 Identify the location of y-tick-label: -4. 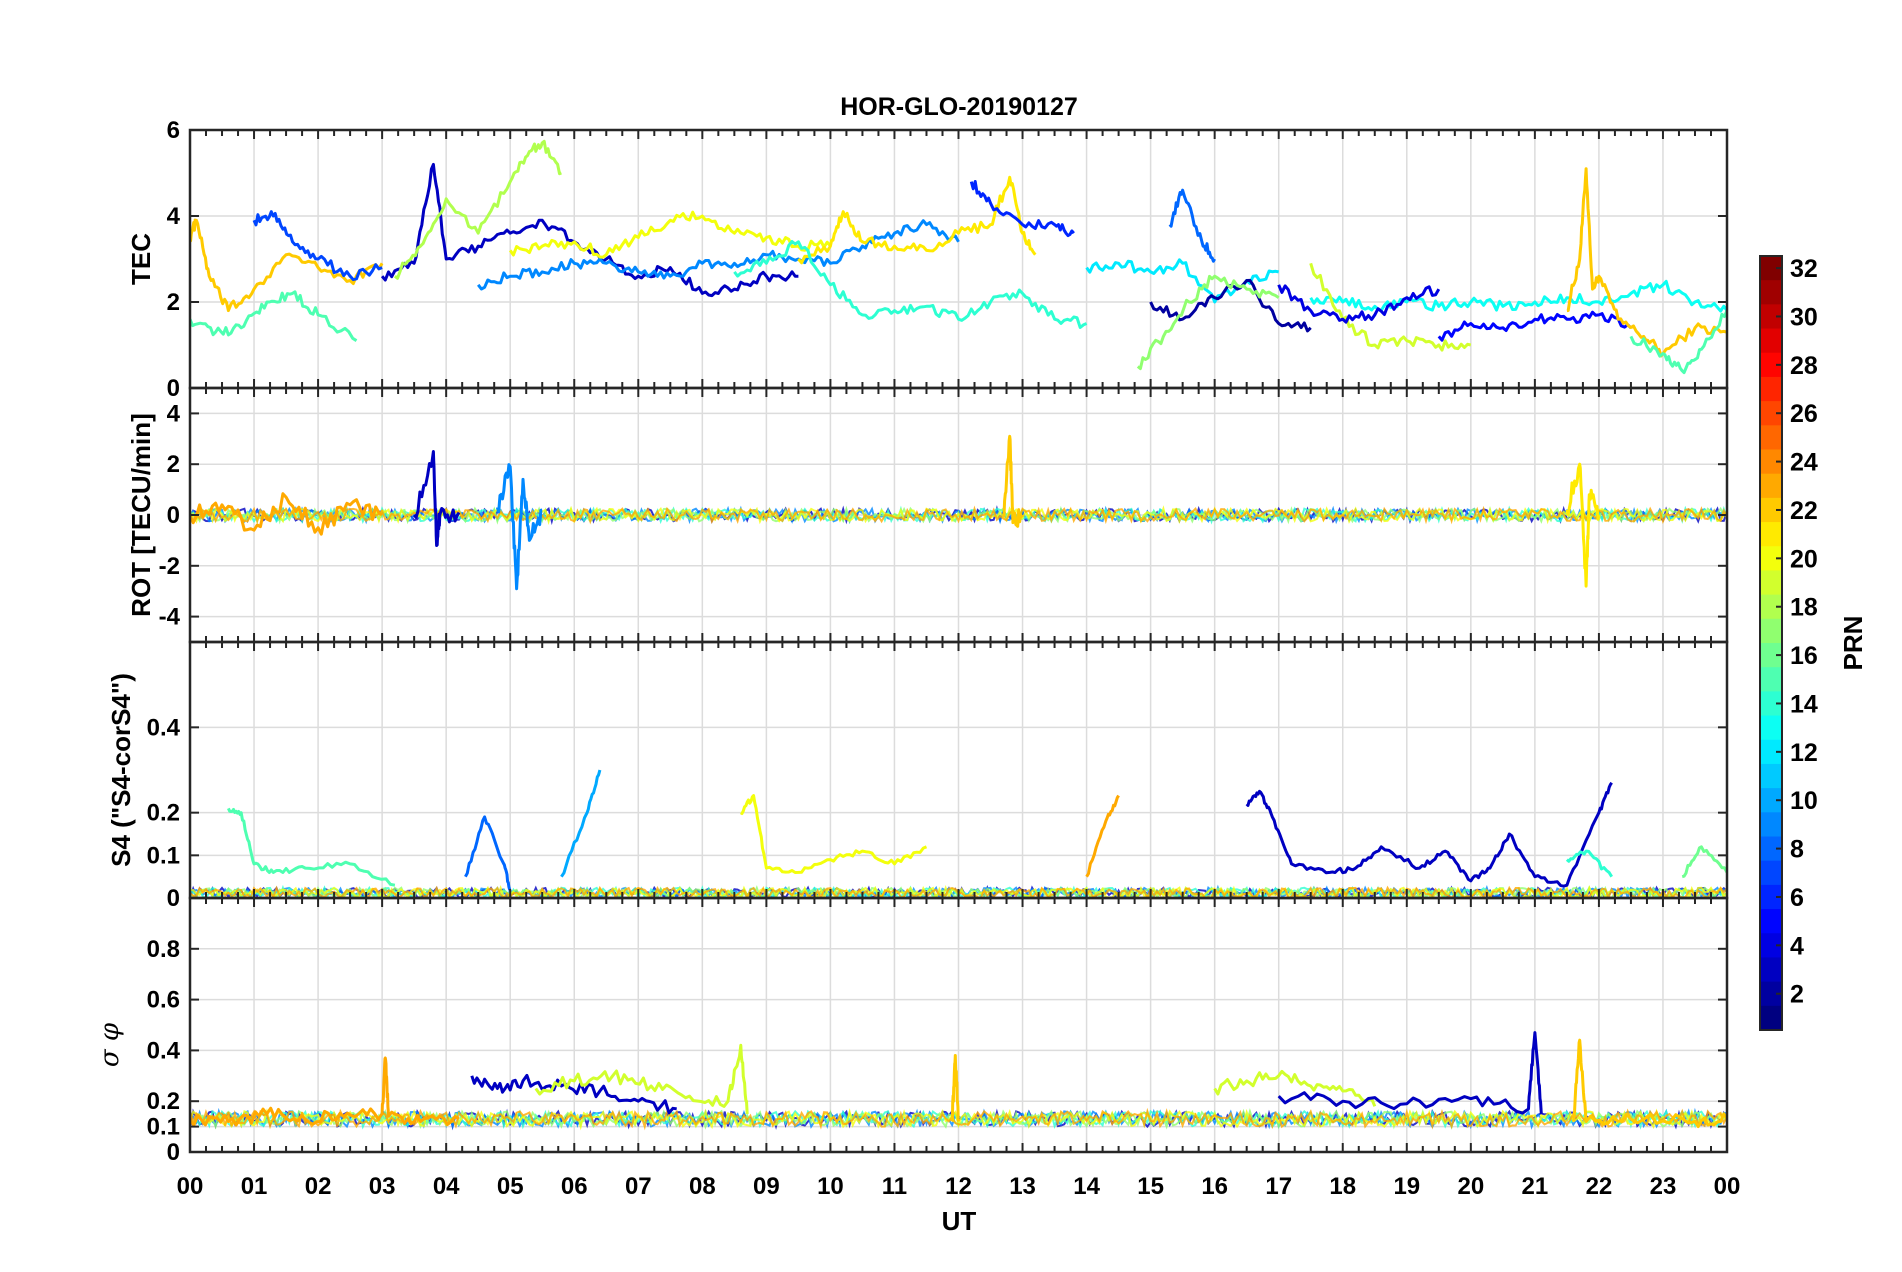
(170, 617).